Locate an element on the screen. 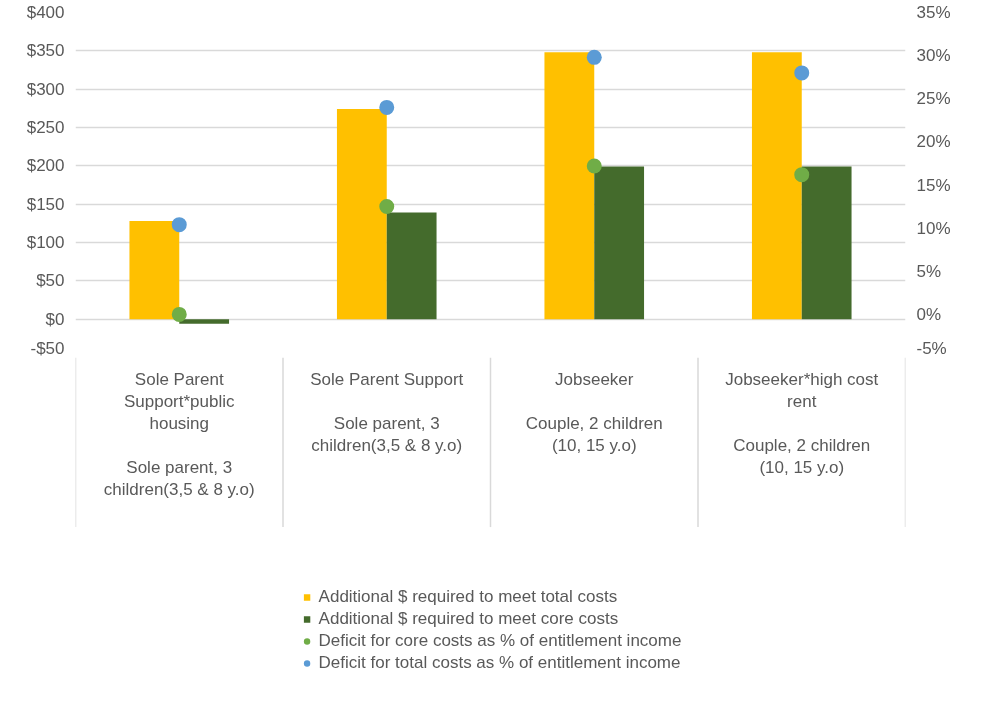  y-tick-label: $100 is located at coordinates (45, 242).